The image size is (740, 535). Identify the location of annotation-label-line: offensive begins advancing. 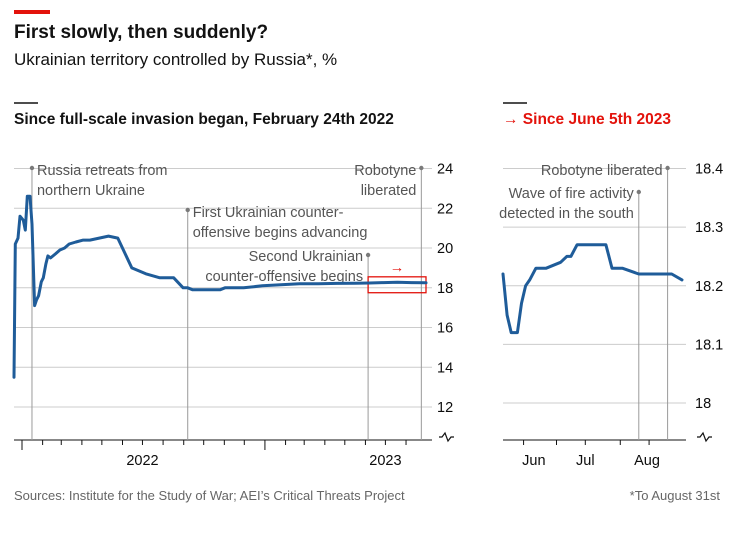
(280, 233).